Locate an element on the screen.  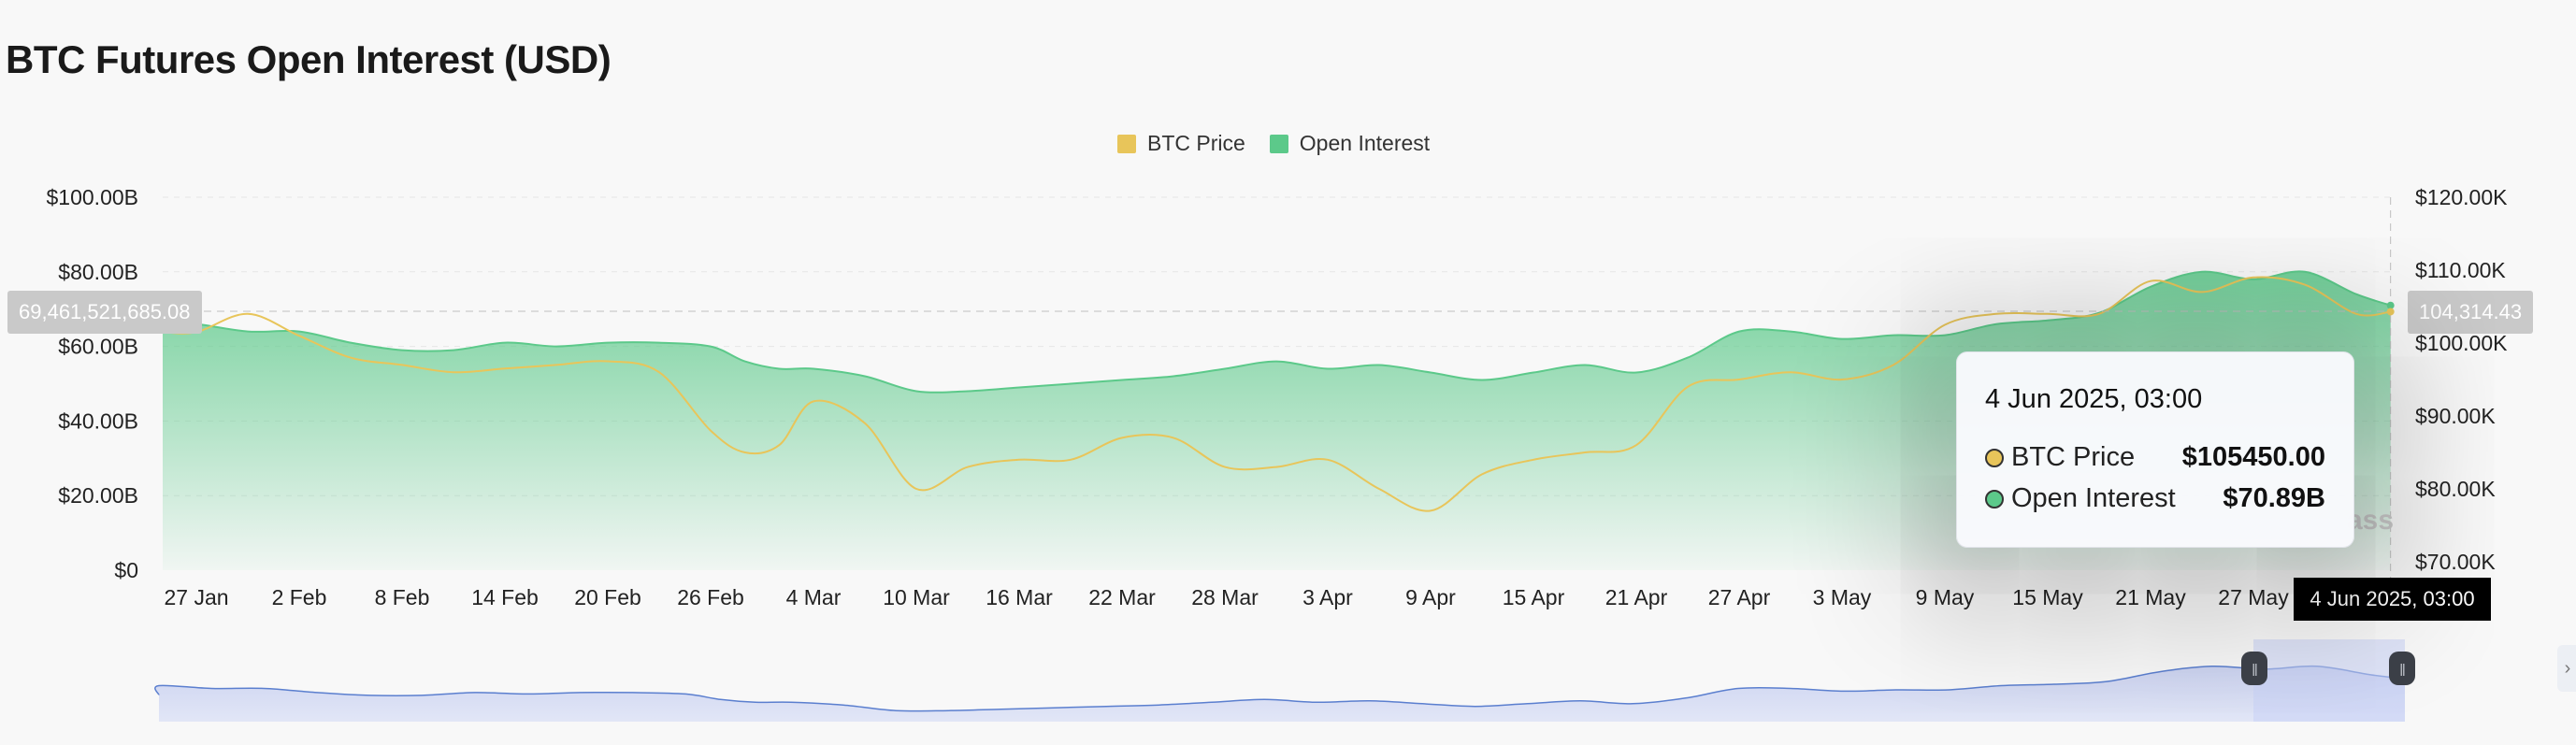
x-tick-label: 26 Feb is located at coordinates (711, 597).